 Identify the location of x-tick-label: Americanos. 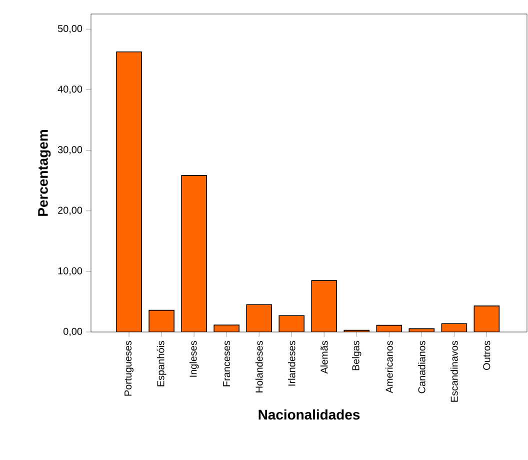
(389, 367).